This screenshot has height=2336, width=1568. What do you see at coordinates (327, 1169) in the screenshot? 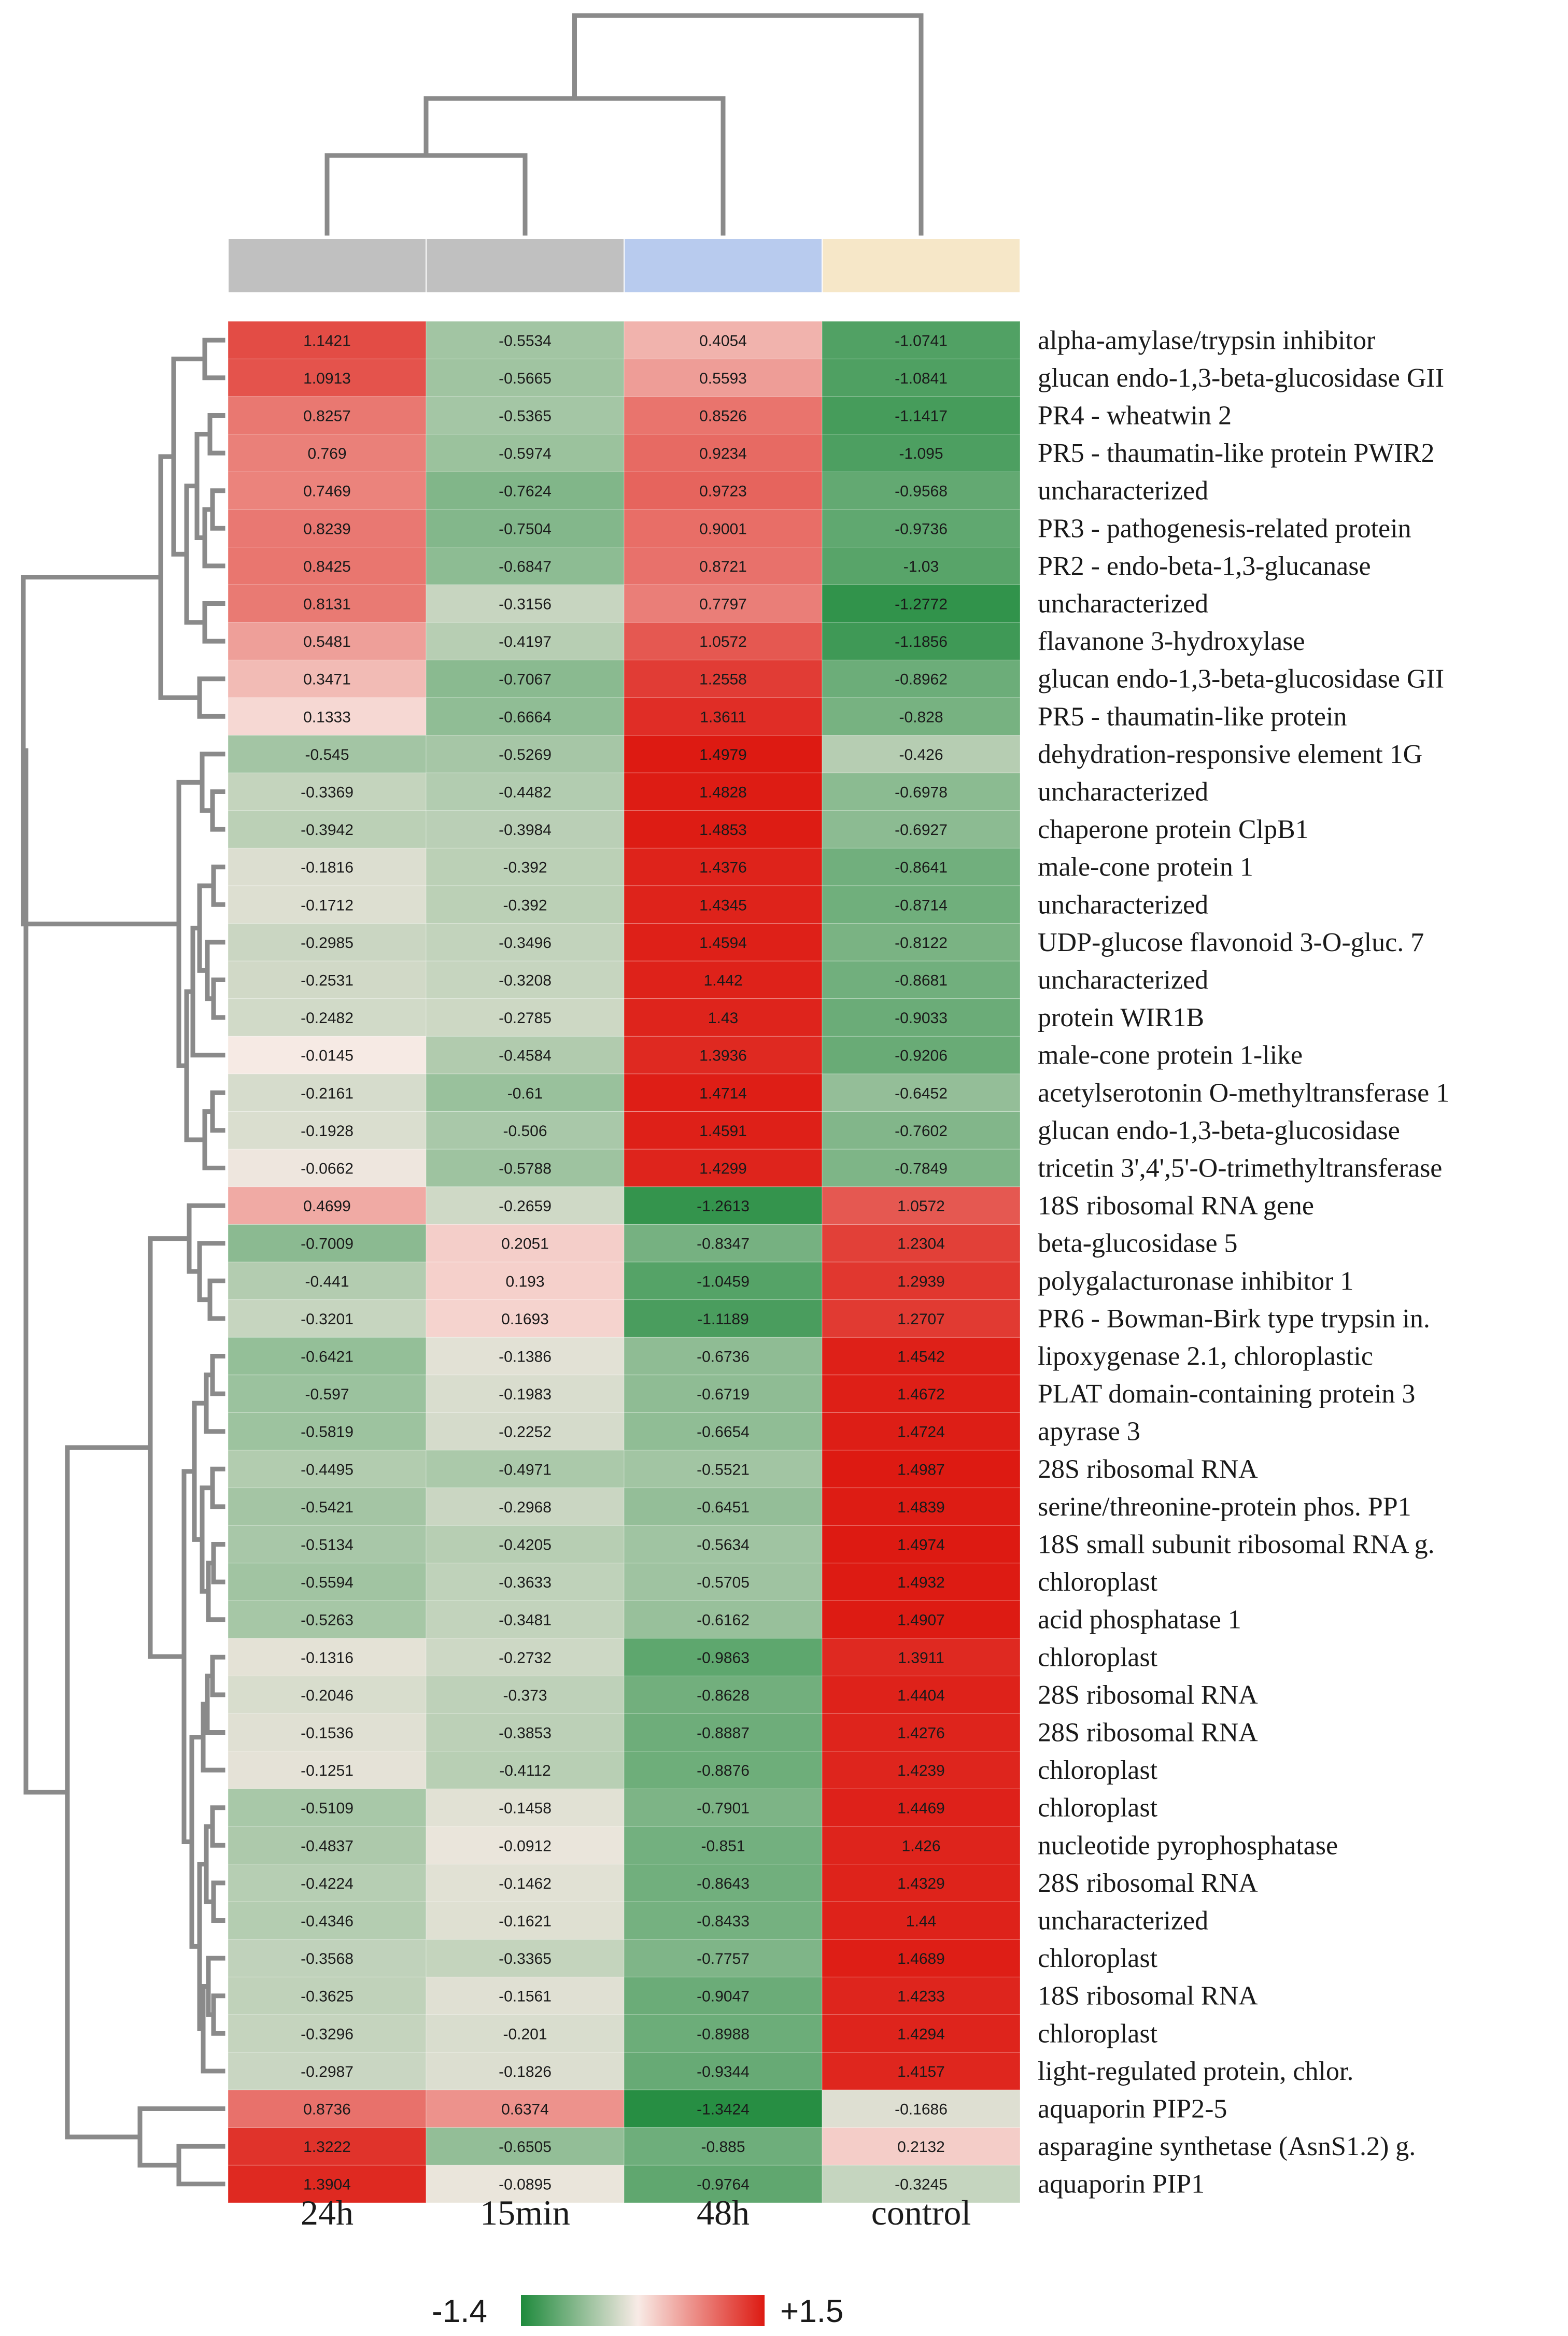
I see `cell-value: -0.0662` at bounding box center [327, 1169].